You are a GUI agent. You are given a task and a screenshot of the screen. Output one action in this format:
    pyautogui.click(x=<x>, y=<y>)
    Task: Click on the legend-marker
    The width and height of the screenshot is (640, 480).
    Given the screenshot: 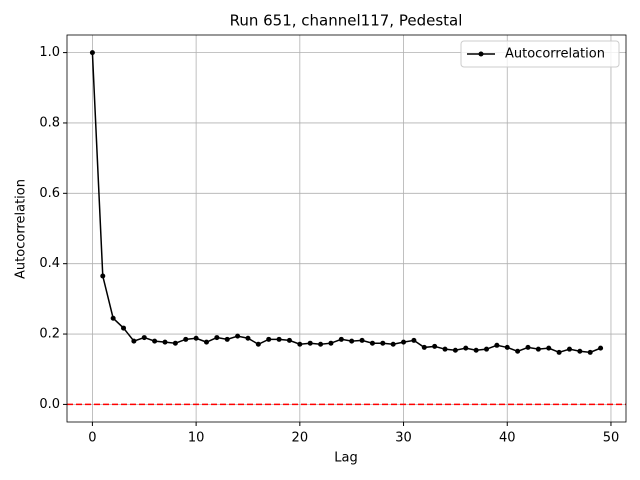 What is the action you would take?
    pyautogui.click(x=481, y=54)
    